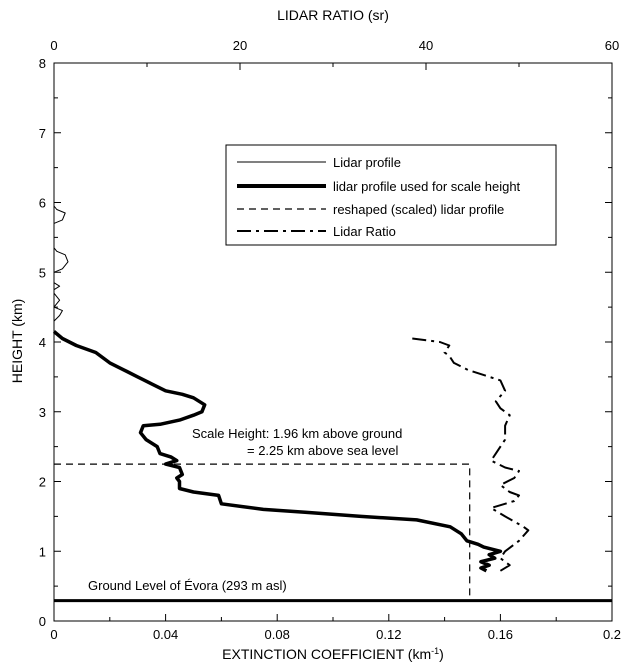 This screenshot has width=625, height=663. What do you see at coordinates (277, 634) in the screenshot?
I see `x-tick-label: 0.08` at bounding box center [277, 634].